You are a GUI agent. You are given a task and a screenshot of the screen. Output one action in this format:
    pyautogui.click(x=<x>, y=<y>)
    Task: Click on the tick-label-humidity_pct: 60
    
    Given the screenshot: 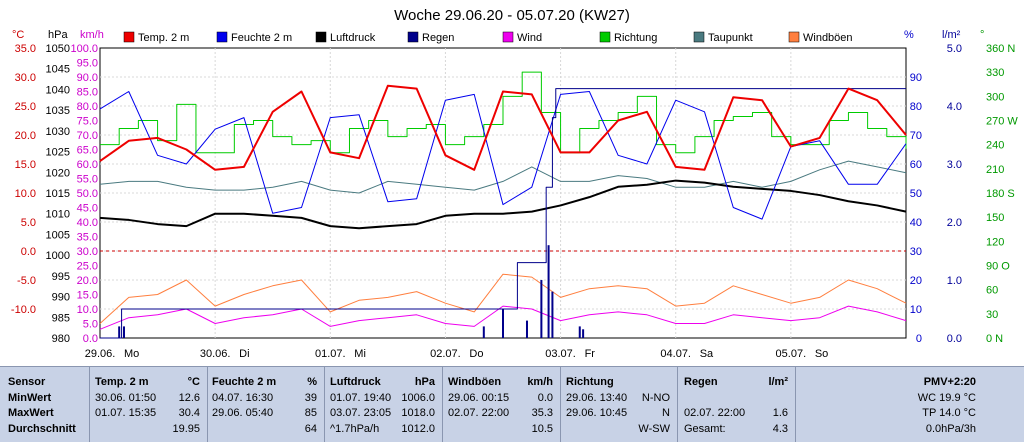 What is the action you would take?
    pyautogui.click(x=916, y=165)
    